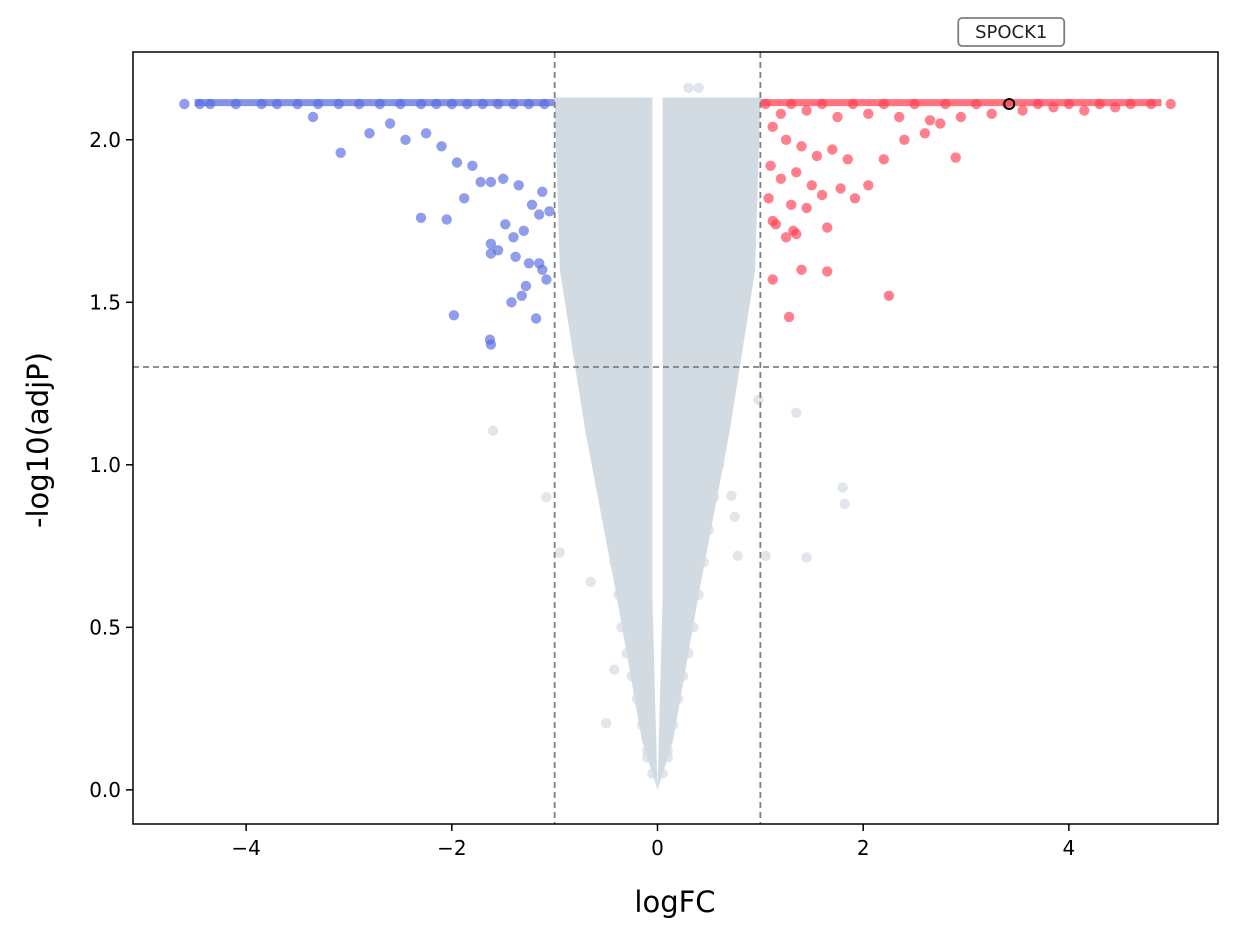 This screenshot has height=941, width=1237. What do you see at coordinates (1069, 848) in the screenshot?
I see `x-tick-label: 4` at bounding box center [1069, 848].